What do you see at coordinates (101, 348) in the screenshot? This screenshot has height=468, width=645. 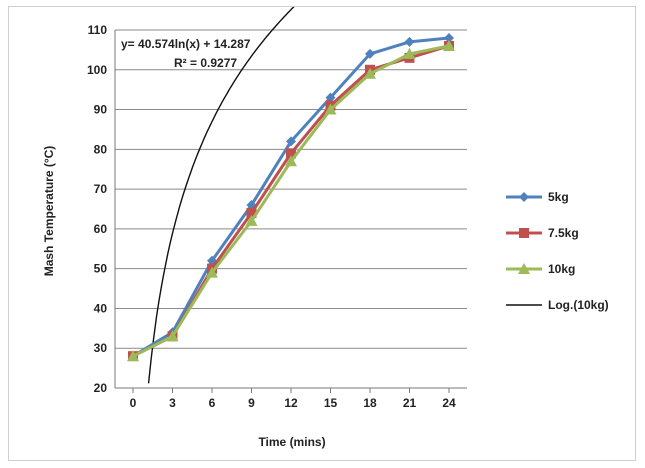 I see `y-tick-label: 30` at bounding box center [101, 348].